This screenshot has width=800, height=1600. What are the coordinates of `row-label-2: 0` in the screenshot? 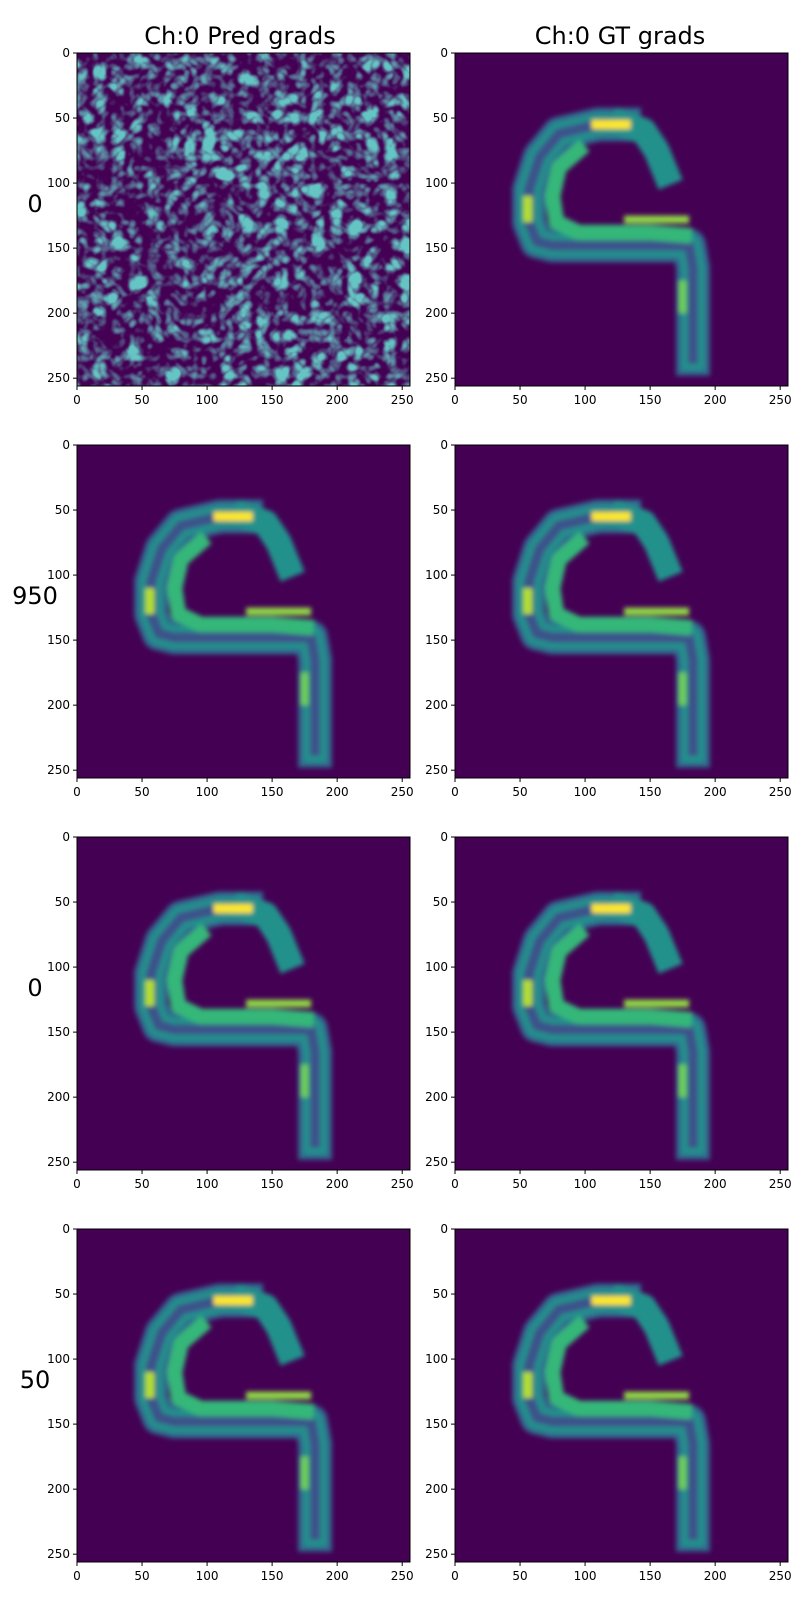 It's located at (34, 988).